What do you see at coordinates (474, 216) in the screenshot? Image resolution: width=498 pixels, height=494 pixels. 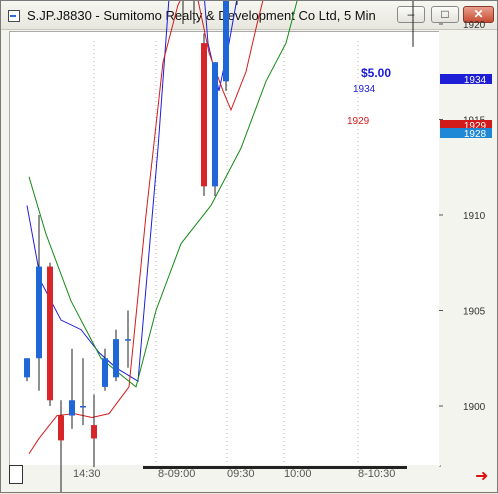 I see `y-tick-label: 1910` at bounding box center [474, 216].